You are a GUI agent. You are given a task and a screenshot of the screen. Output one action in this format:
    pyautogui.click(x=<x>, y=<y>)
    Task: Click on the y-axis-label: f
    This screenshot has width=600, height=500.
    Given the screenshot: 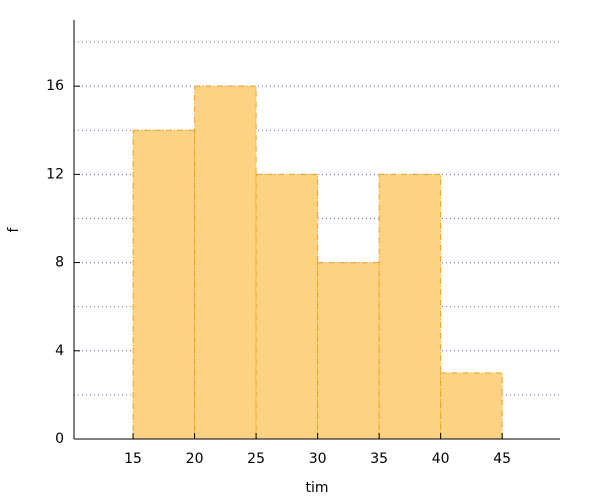 What is the action you would take?
    pyautogui.click(x=14, y=229)
    